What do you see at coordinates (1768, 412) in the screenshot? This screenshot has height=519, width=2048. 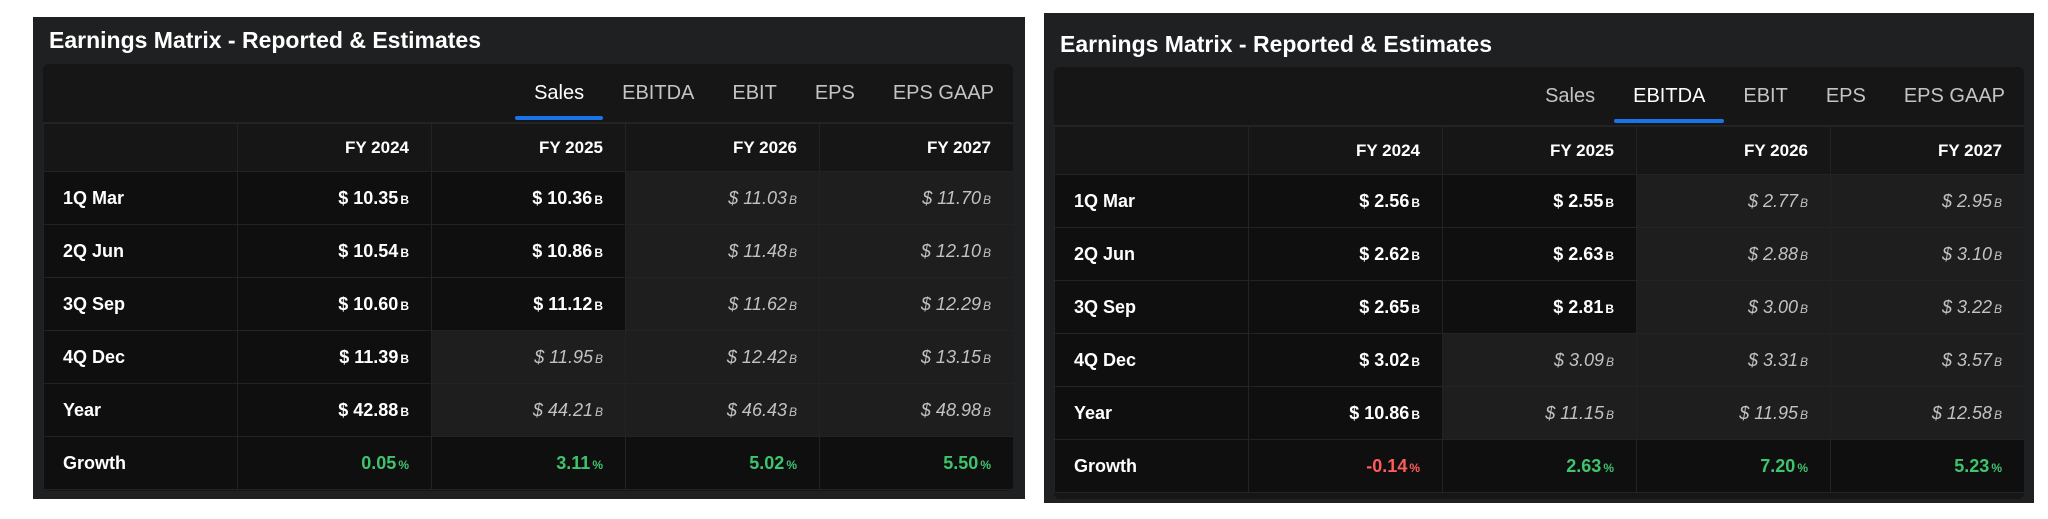 I see `cell-value: $ 11.95` at bounding box center [1768, 412].